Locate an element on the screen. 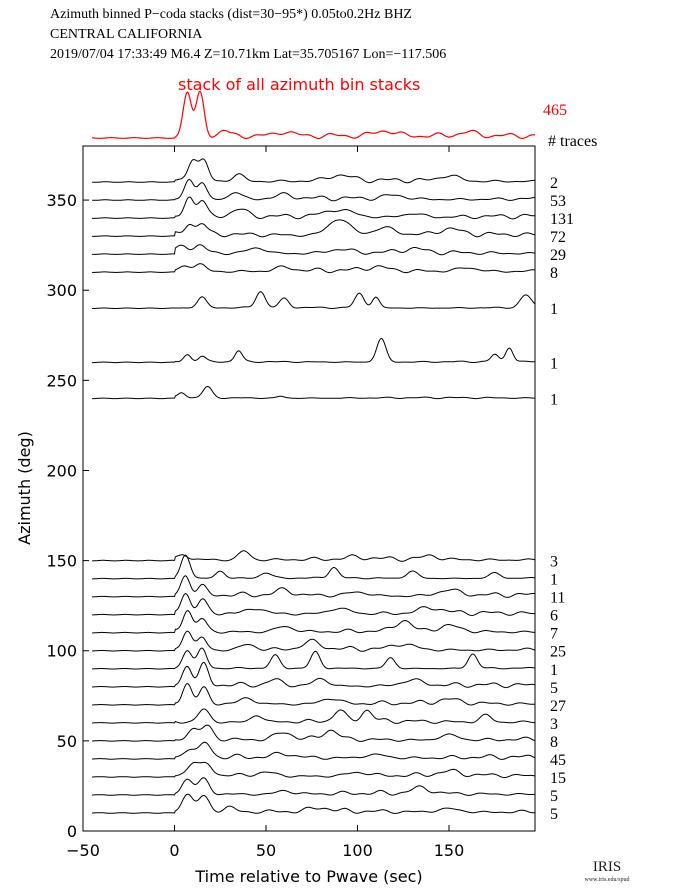  x-tick-label: 150 is located at coordinates (449, 850).